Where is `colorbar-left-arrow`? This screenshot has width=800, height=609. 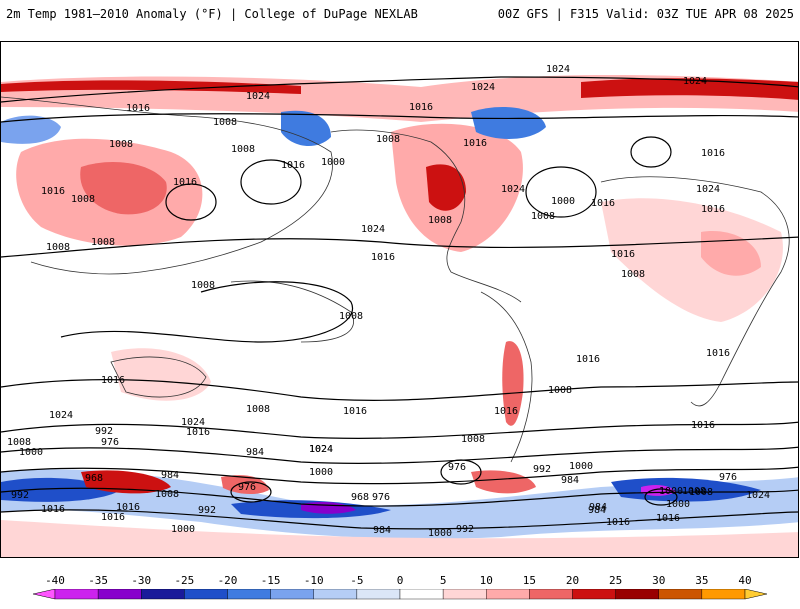
colorbar-left-arrow is located at coordinates (44, 594).